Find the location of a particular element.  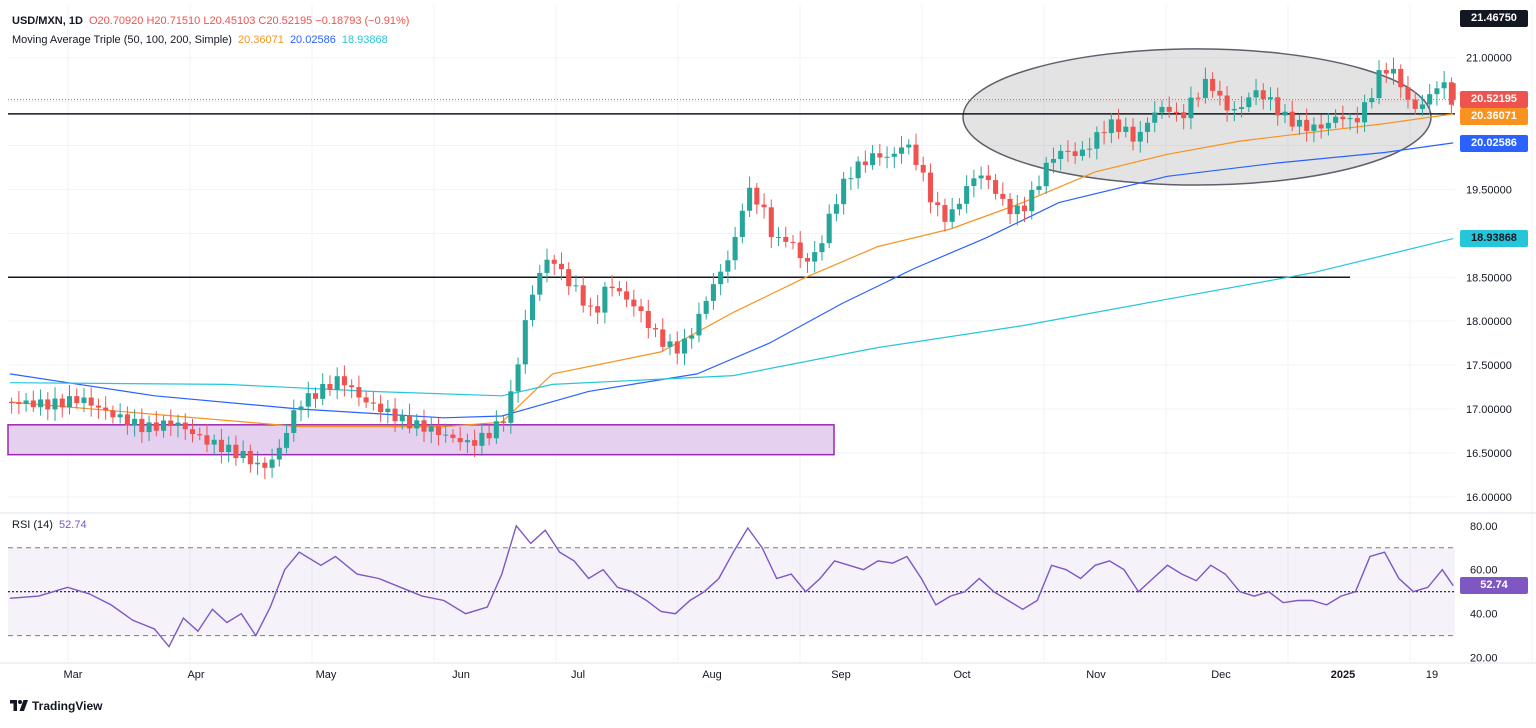

price-tick-label: 18.00000 is located at coordinates (1489, 322).